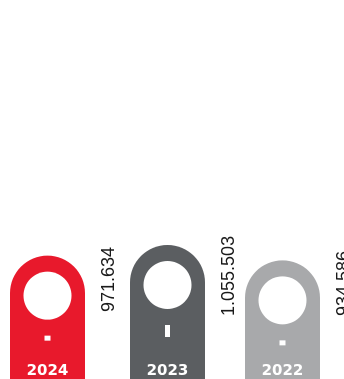 This screenshot has width=344, height=379. I want to click on year-label-2022: 2022, so click(283, 370).